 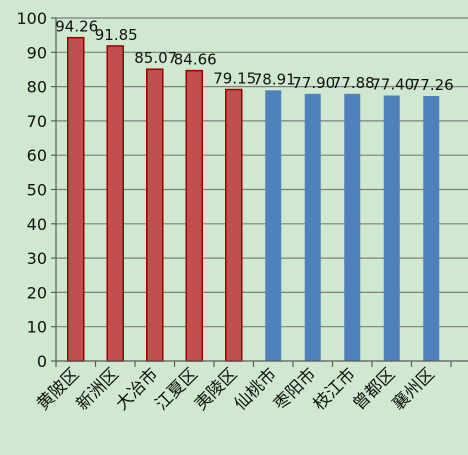 I want to click on data-label-9: 77.26, so click(x=432, y=85).